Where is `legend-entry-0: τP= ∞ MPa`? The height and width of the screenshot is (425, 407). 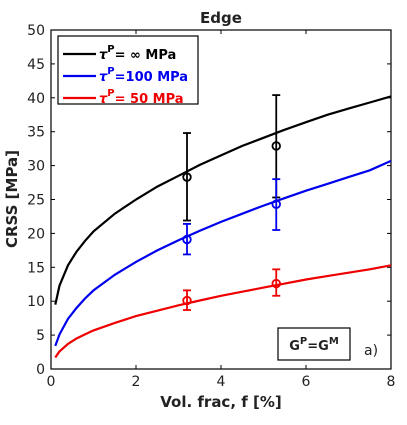 legend-entry-0: τP= ∞ MPa is located at coordinates (119, 53).